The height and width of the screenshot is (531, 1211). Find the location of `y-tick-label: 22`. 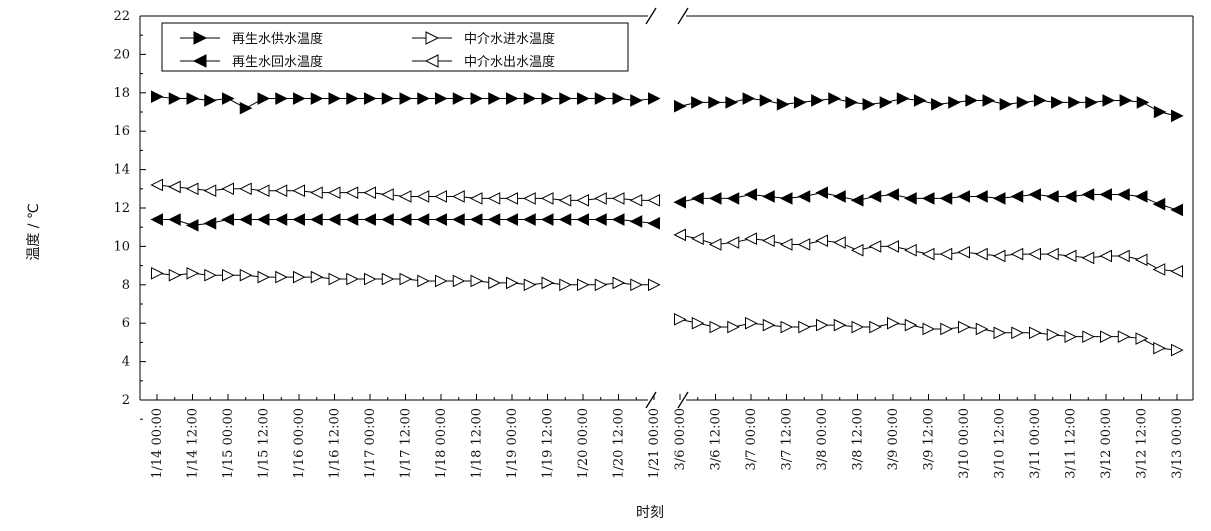

y-tick-label: 22 is located at coordinates (121, 16).